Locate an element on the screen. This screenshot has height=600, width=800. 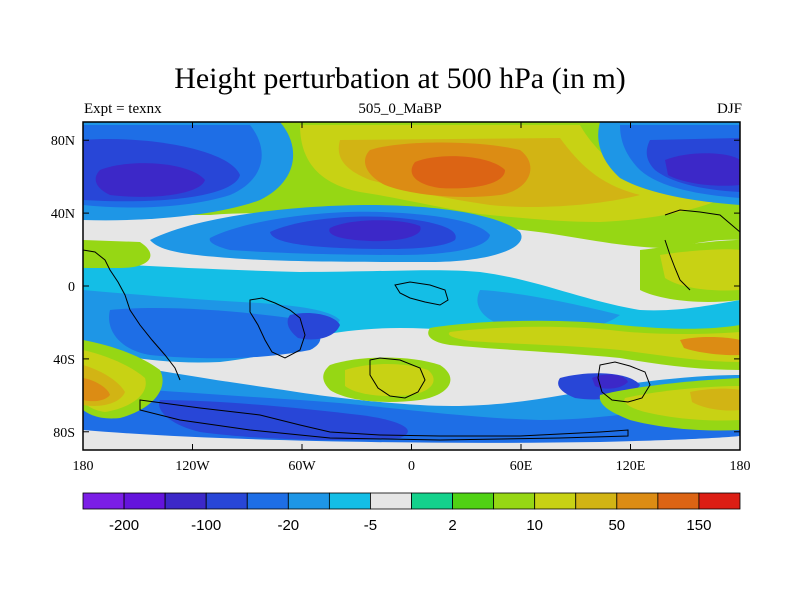
colorbar: -200 -100 -20 -5 2 10 50 150 is located at coordinates (411, 513).